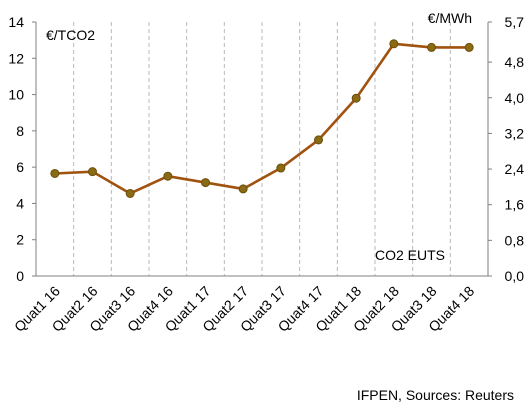 This screenshot has width=528, height=409. What do you see at coordinates (515, 205) in the screenshot?
I see `right-tick-label: 1,6` at bounding box center [515, 205].